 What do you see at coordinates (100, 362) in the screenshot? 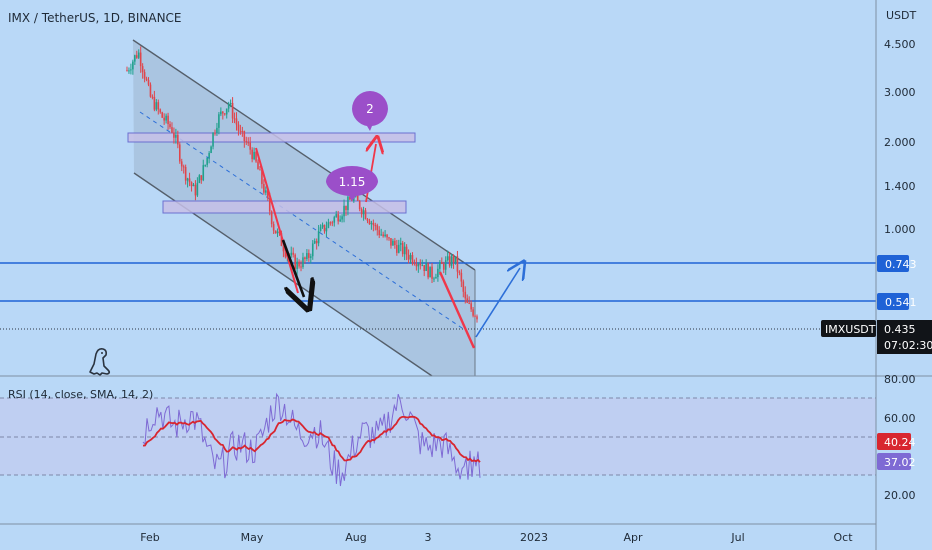
I see `dino-icon` at bounding box center [100, 362].